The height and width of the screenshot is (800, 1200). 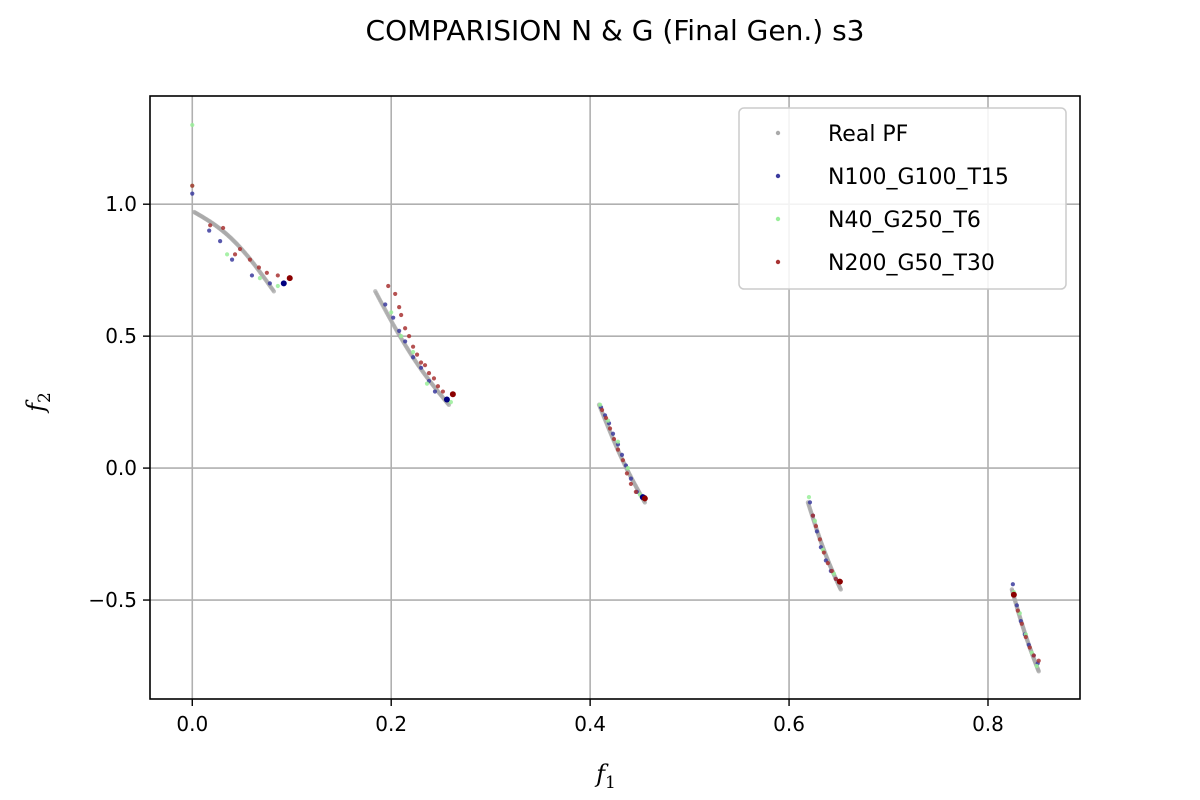 What do you see at coordinates (605, 776) in the screenshot?
I see `x-axis-label: f1` at bounding box center [605, 776].